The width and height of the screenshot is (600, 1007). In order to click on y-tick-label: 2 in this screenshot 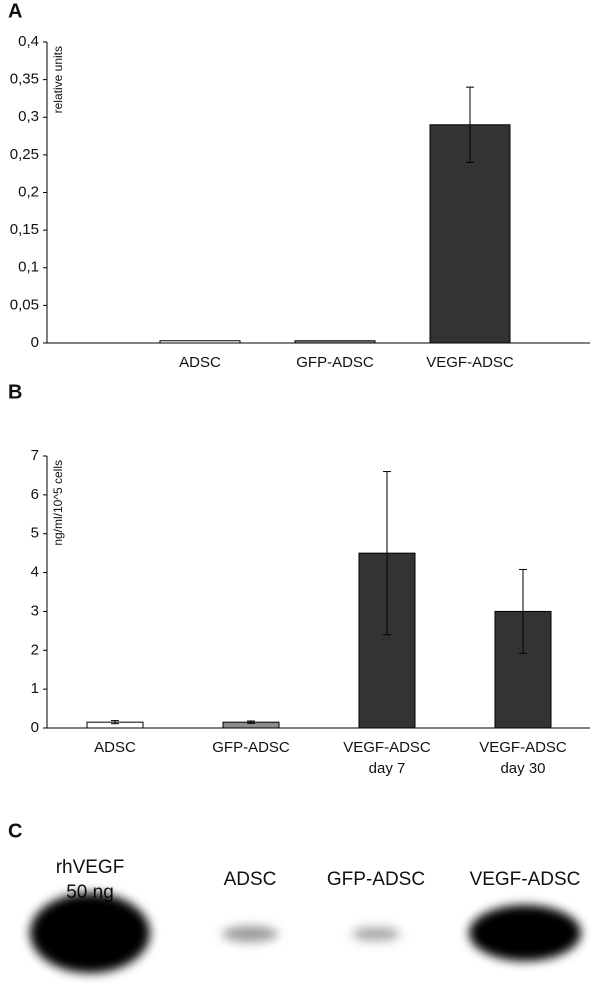, I will do `click(35, 649)`.